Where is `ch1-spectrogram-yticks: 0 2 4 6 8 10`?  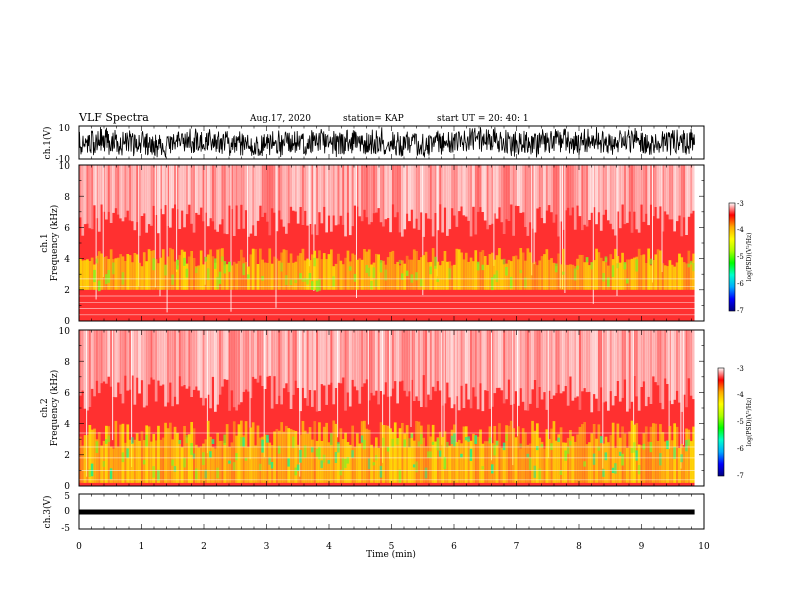 ch1-spectrogram-yticks: 0 2 4 6 8 10 is located at coordinates (65, 244).